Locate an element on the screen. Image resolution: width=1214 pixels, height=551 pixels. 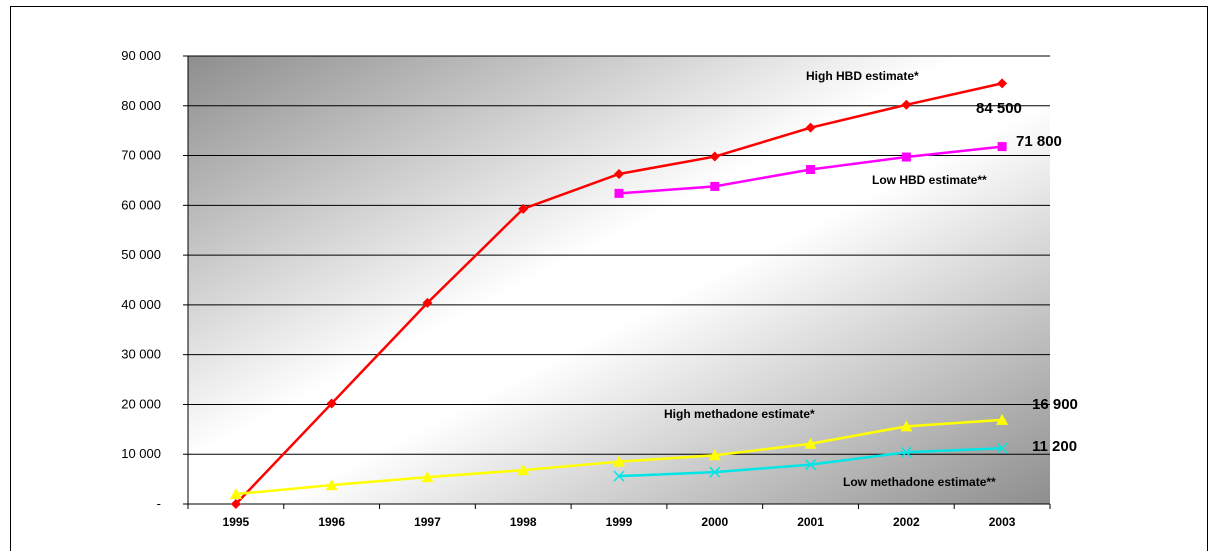
x-tick-label: 1996 is located at coordinates (331, 522).